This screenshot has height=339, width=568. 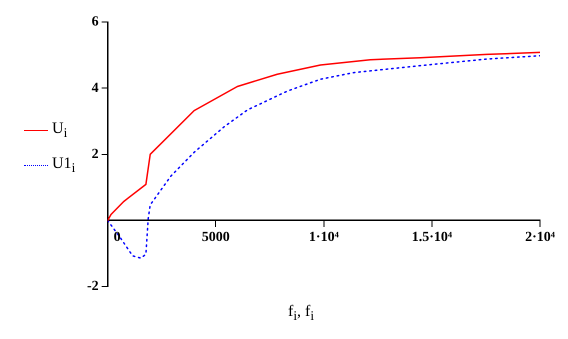 What do you see at coordinates (60, 131) in the screenshot?
I see `legend-label: U$_{i}$` at bounding box center [60, 131].